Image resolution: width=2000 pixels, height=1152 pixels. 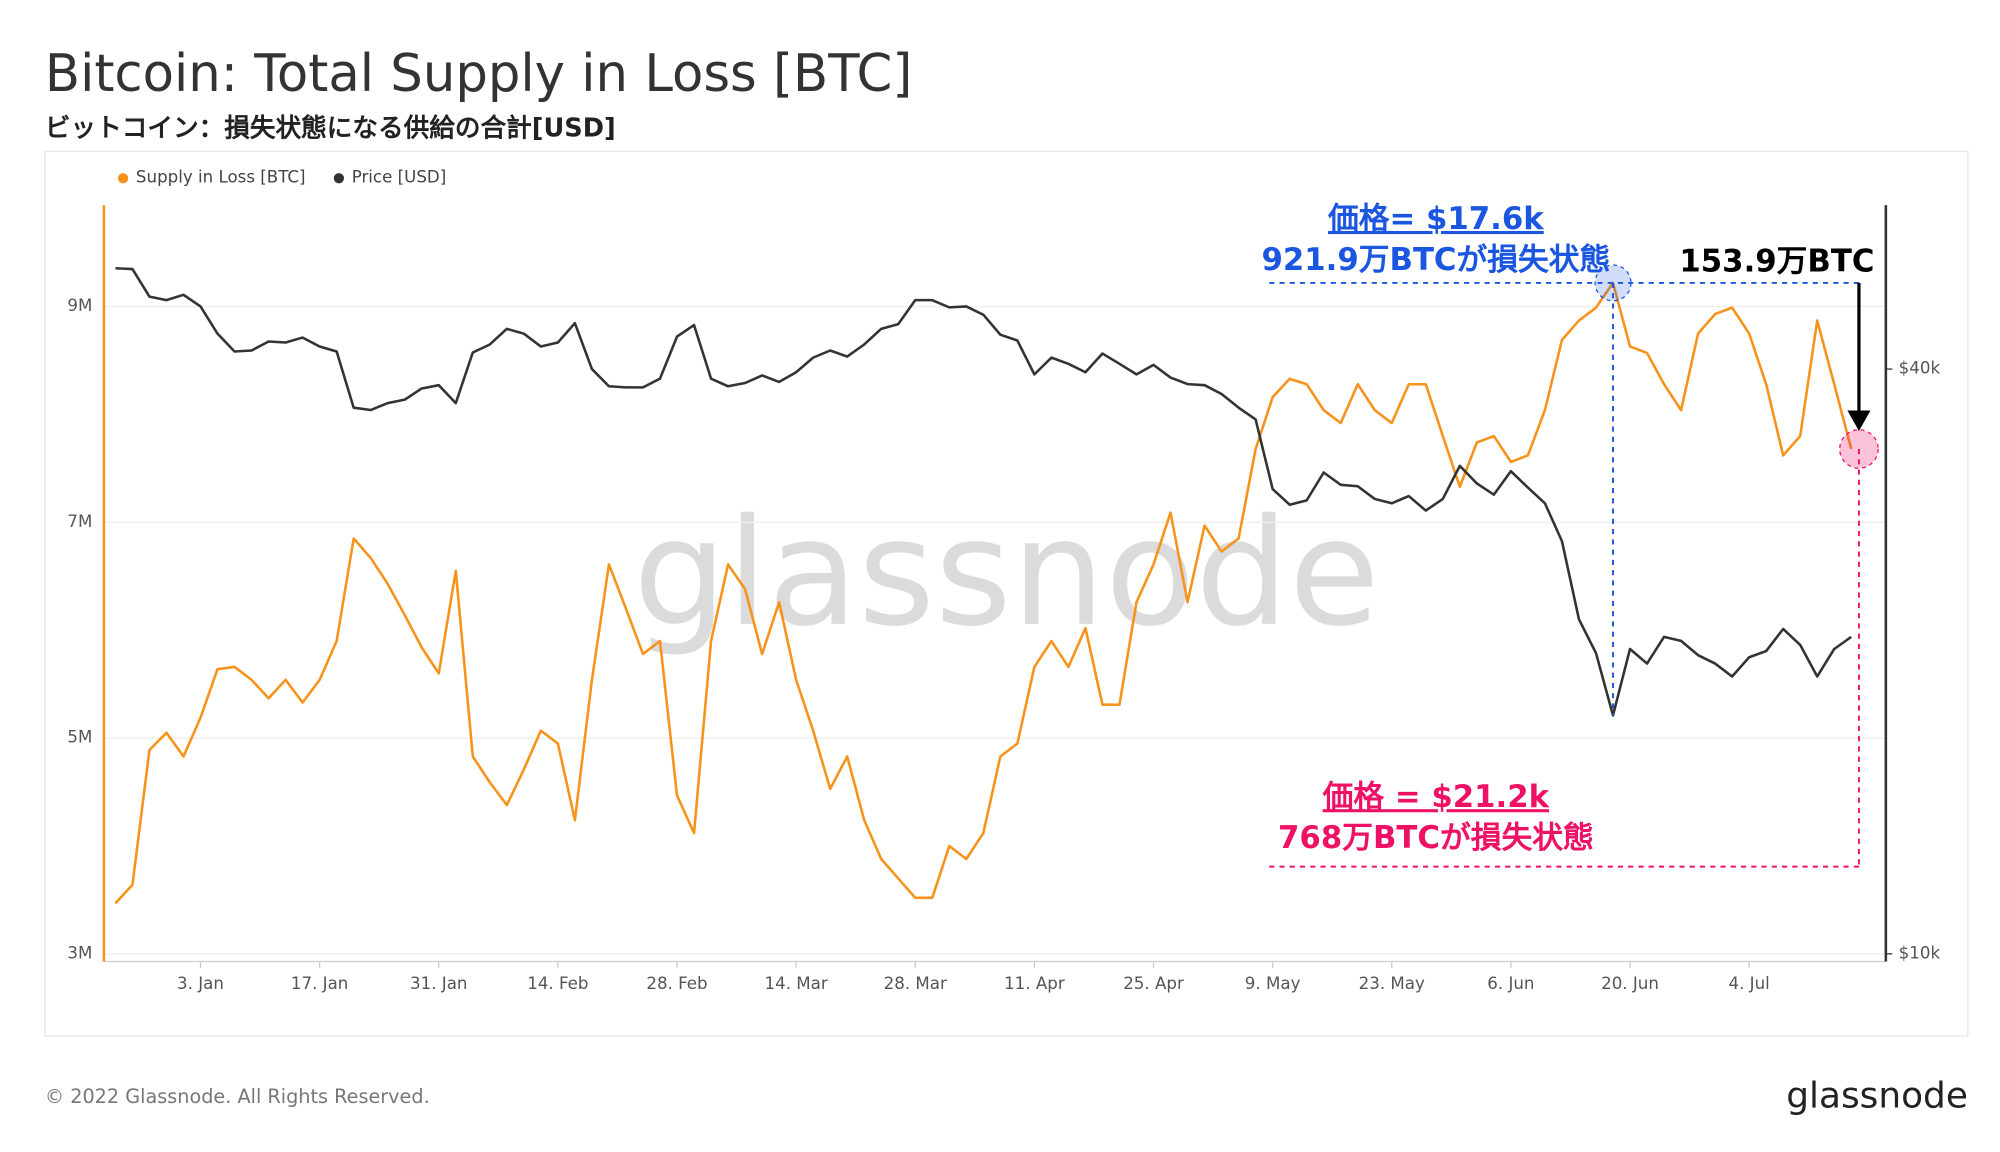 I want to click on y-tick-label: 7M, so click(x=79, y=521).